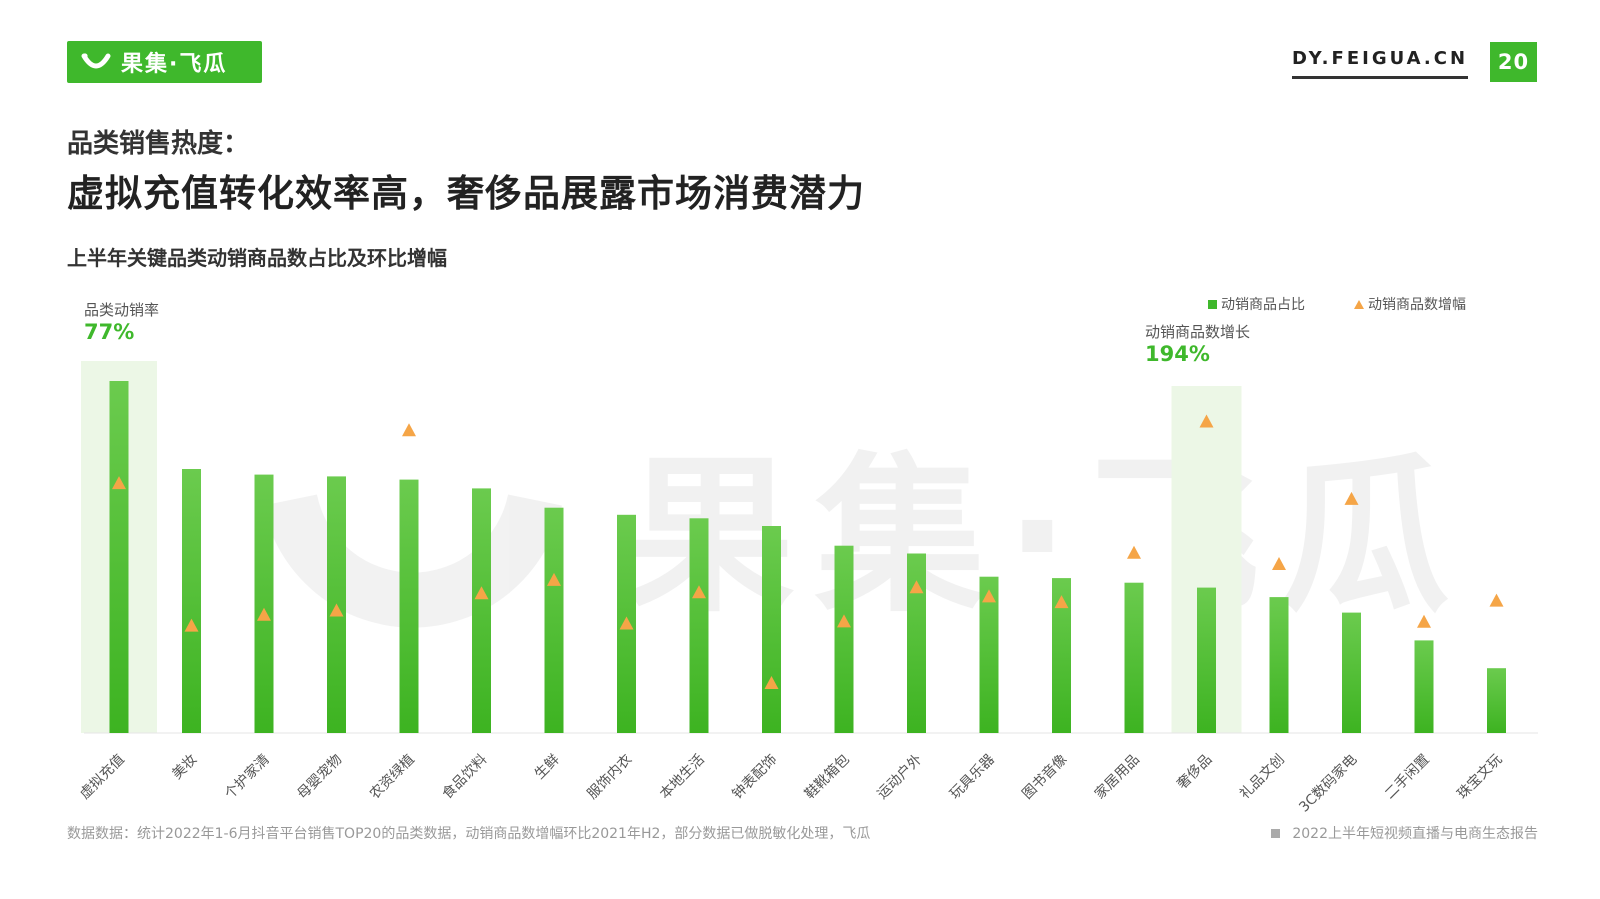 Image resolution: width=1600 pixels, height=899 pixels. Describe the element at coordinates (96, 61) in the screenshot. I see `brand-logo-icon` at that location.